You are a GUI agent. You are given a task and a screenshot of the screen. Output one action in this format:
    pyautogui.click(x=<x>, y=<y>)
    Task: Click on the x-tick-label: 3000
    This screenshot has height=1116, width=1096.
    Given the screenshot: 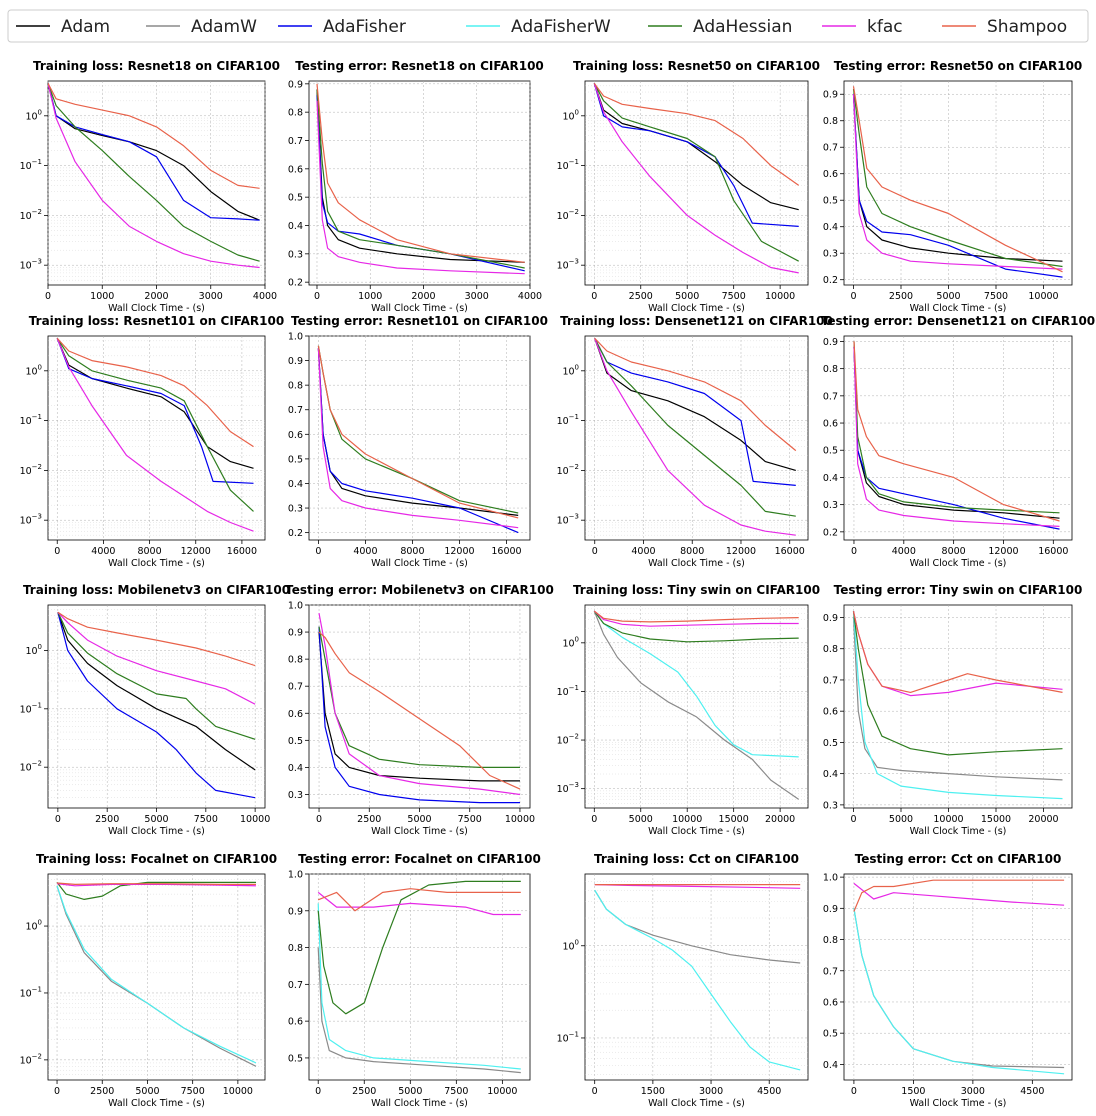 What is the action you would take?
    pyautogui.click(x=211, y=296)
    